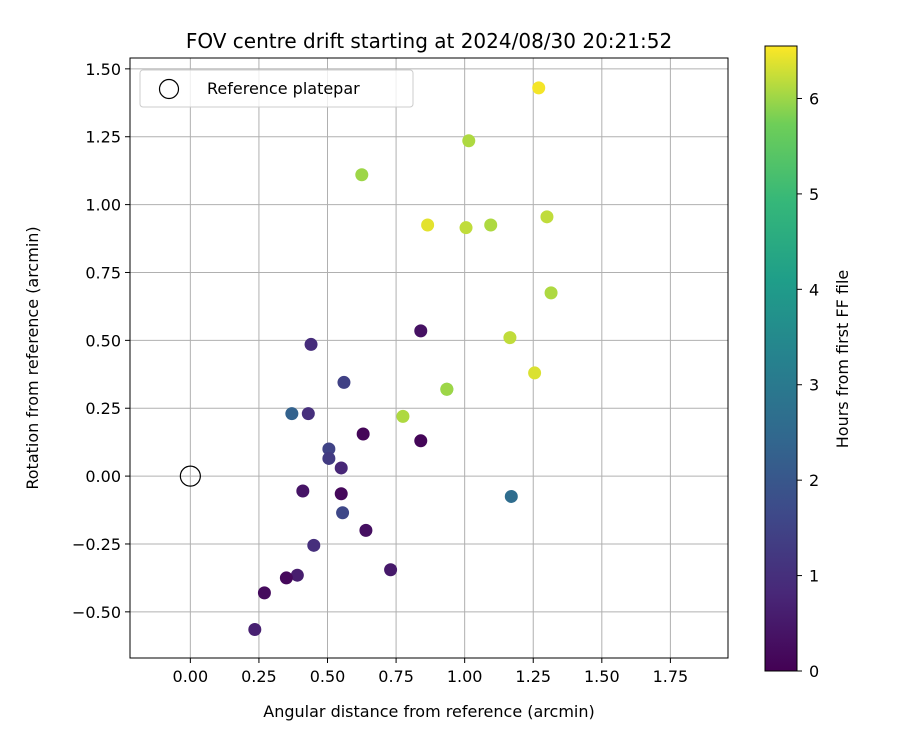  Describe the element at coordinates (103, 137) in the screenshot. I see `y-tick-label: 1.25` at that location.